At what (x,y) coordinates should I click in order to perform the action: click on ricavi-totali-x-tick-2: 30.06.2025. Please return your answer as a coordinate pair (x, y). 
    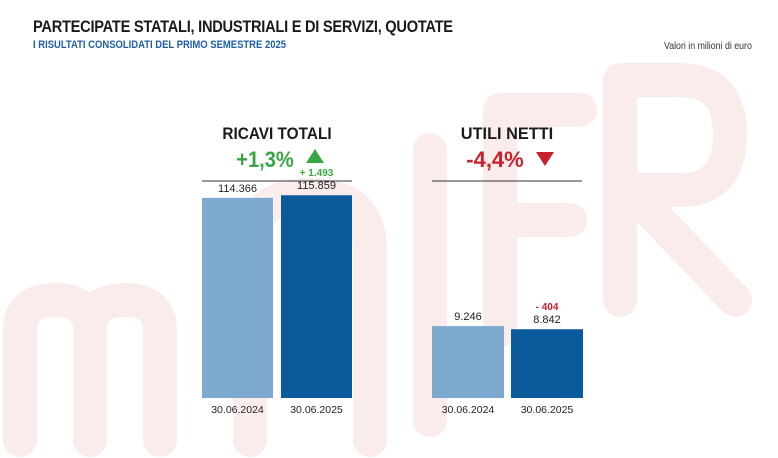
    Looking at the image, I should click on (316, 410).